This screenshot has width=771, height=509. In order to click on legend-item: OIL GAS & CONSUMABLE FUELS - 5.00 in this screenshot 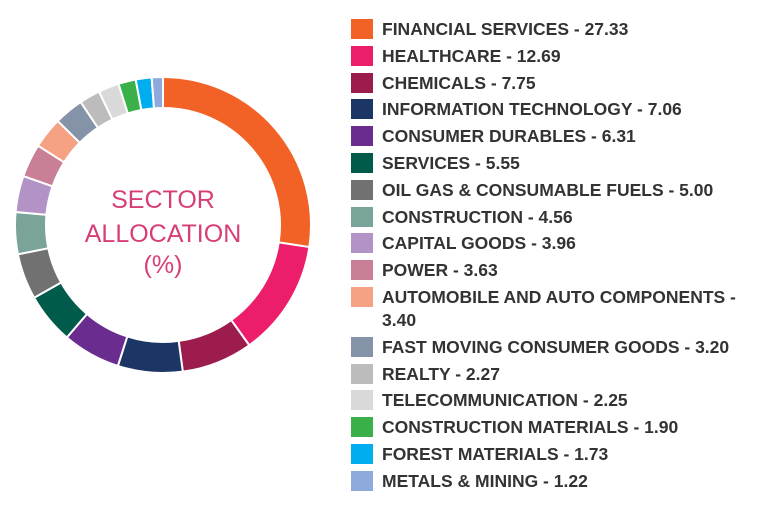, I will do `click(558, 190)`.